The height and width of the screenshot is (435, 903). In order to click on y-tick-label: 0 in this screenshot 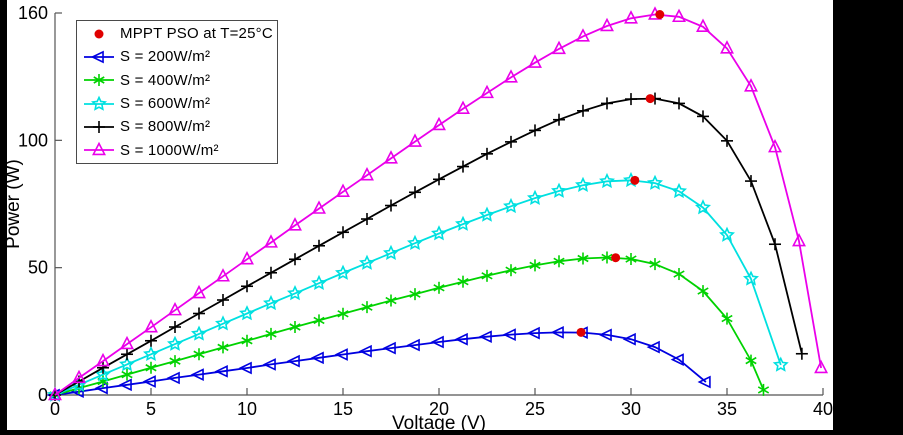, I will do `click(43, 395)`.